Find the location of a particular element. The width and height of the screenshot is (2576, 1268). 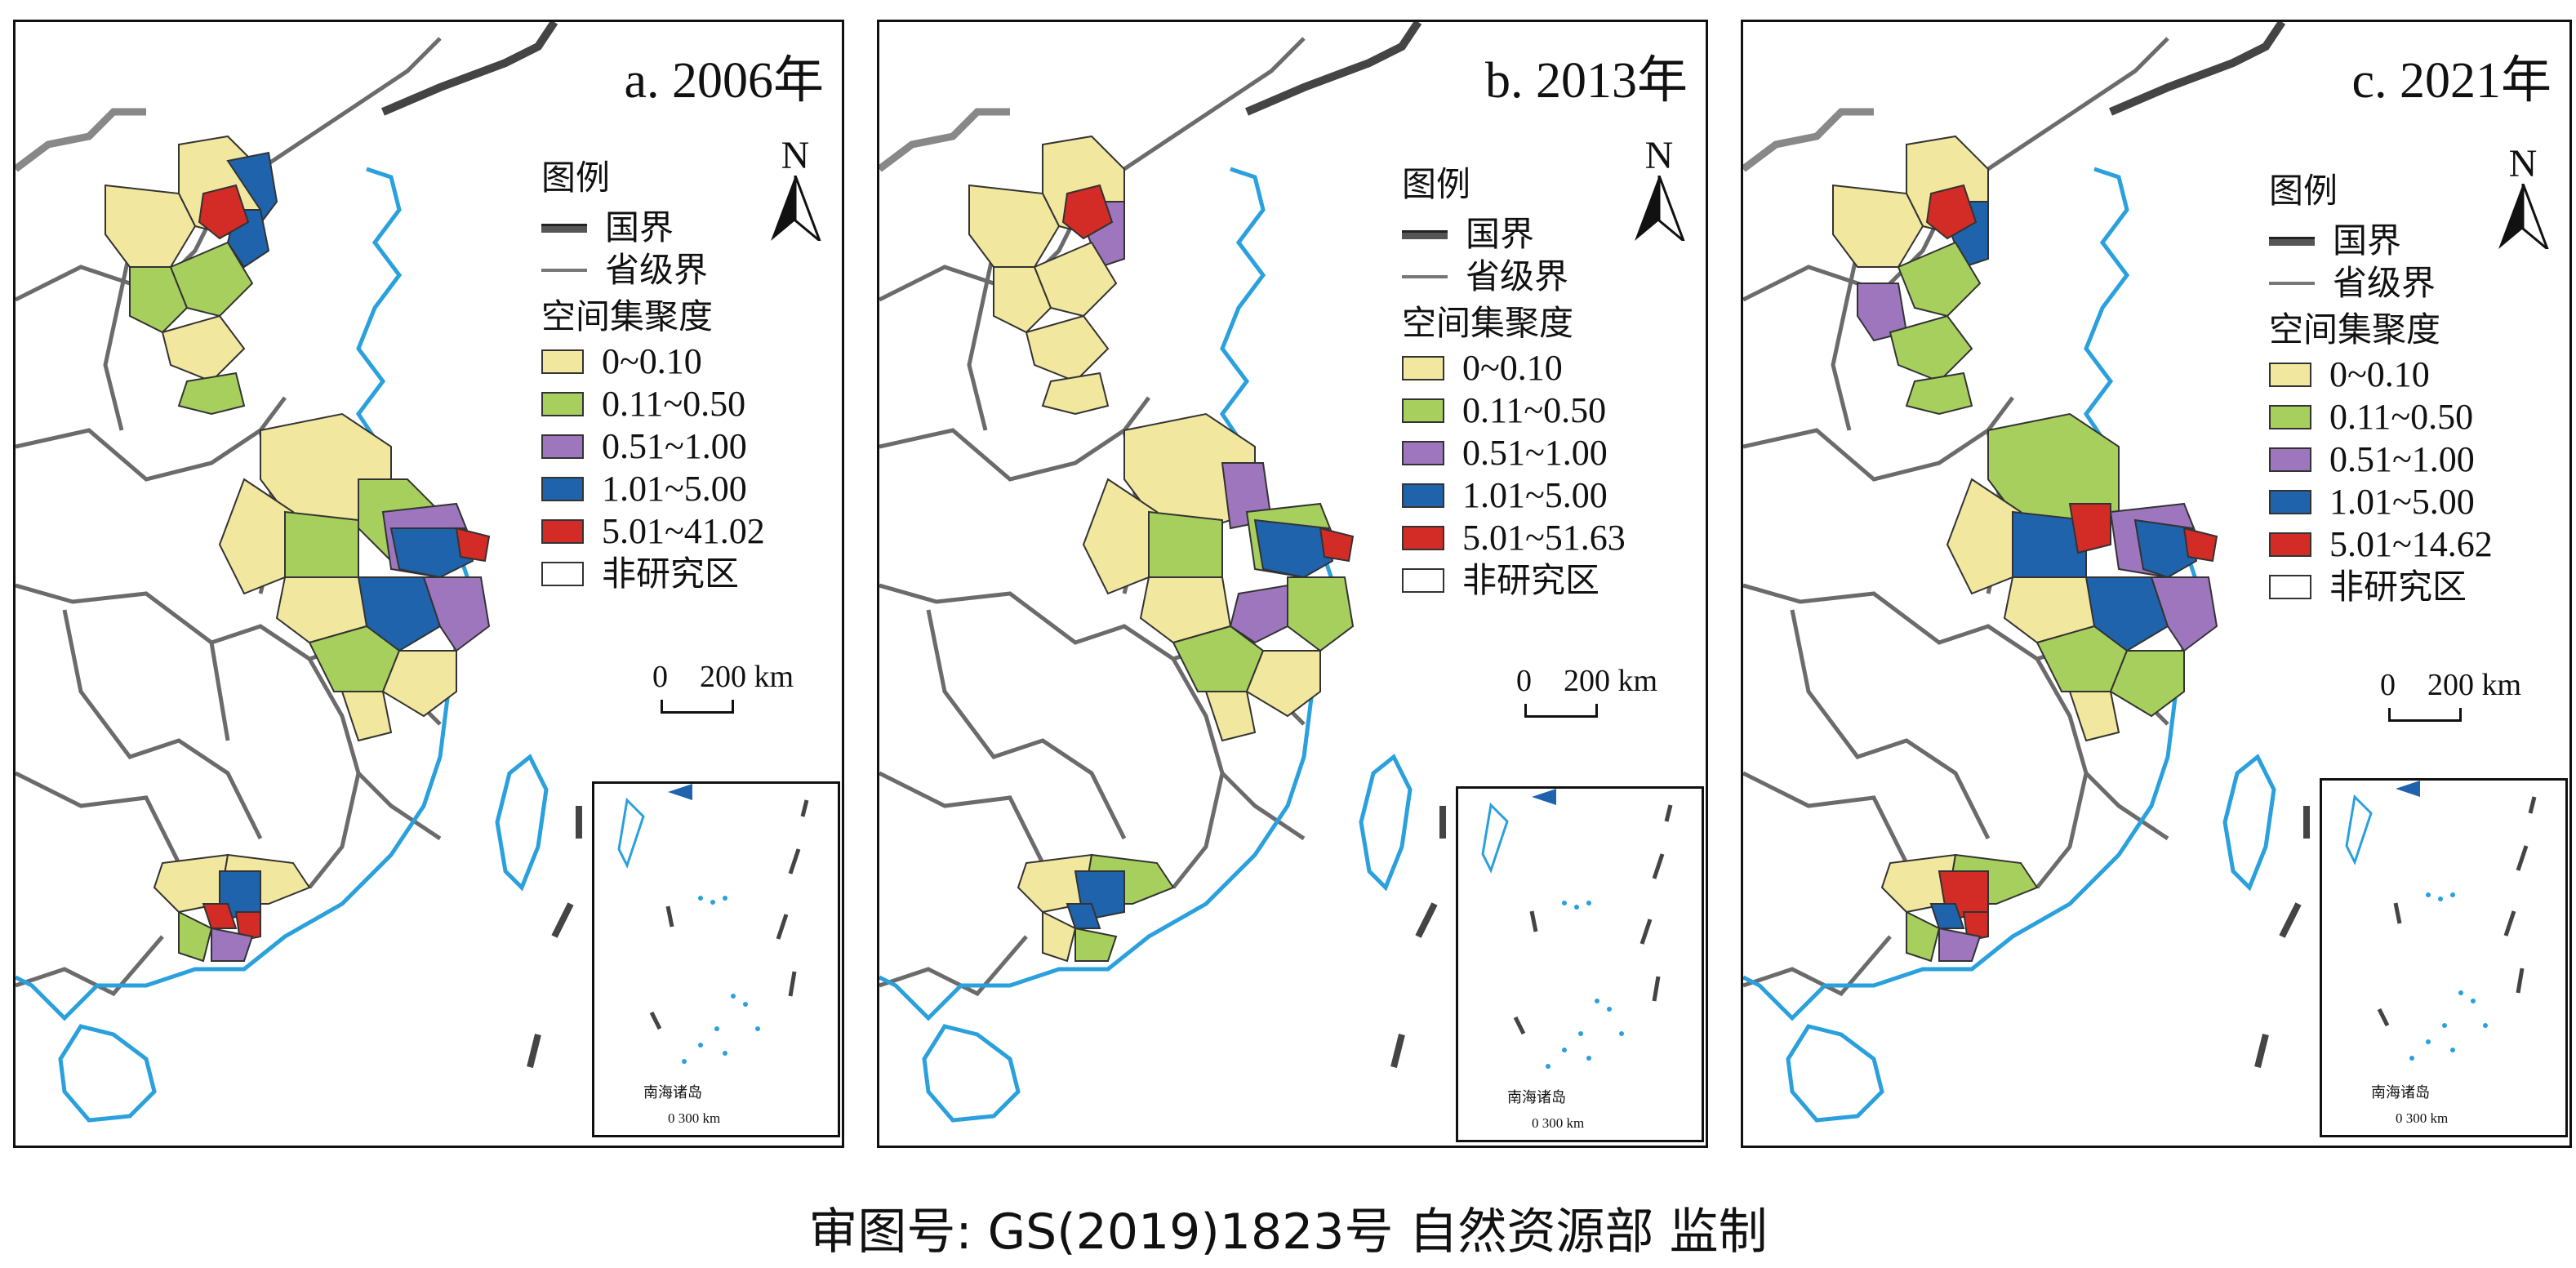

panel-title: b. 2013年 is located at coordinates (1586, 81).